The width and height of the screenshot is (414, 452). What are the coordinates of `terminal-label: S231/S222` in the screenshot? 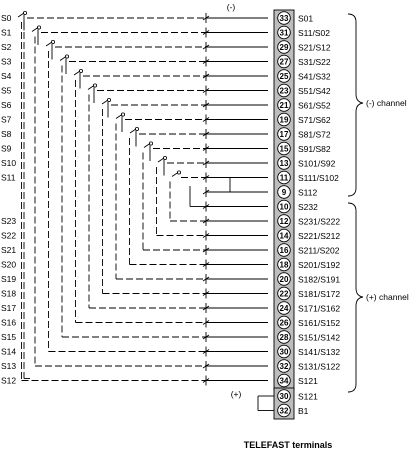 It's located at (319, 222).